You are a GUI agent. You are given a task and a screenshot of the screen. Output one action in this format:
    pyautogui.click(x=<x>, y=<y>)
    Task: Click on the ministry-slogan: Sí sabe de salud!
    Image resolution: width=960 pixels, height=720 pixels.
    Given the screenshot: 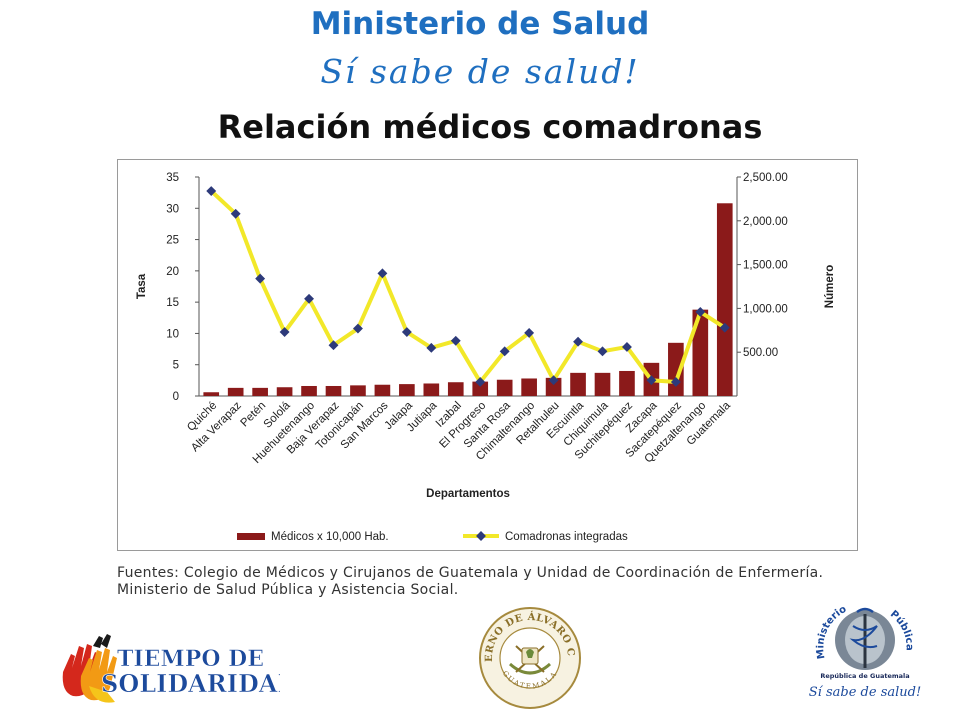 What is the action you would take?
    pyautogui.click(x=480, y=71)
    